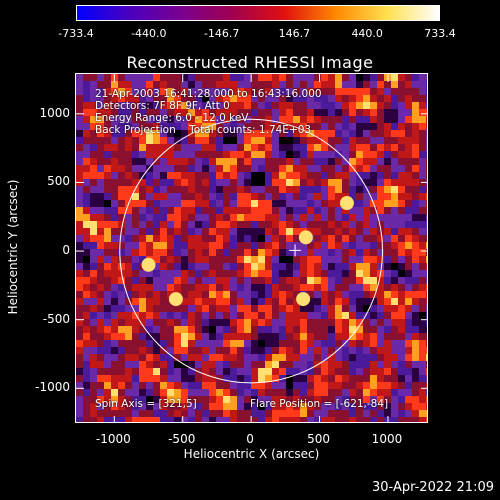 This screenshot has width=500, height=500. What do you see at coordinates (318, 439) in the screenshot?
I see `x-tick-label: 500` at bounding box center [318, 439].